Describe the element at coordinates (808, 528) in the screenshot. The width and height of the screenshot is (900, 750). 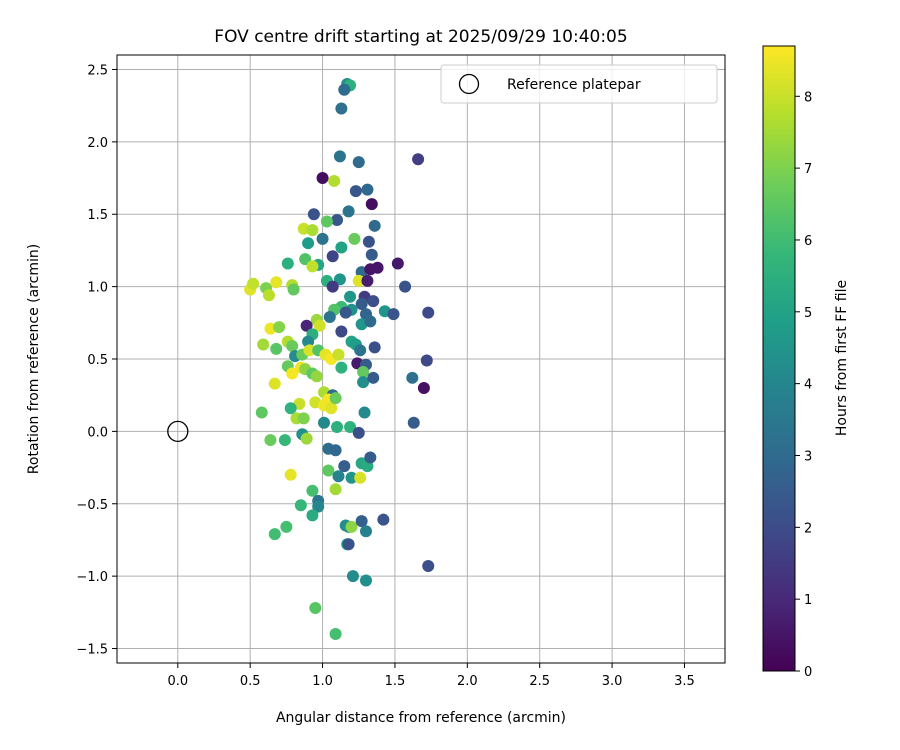
I see `colorbar-tick-label: 2` at that location.